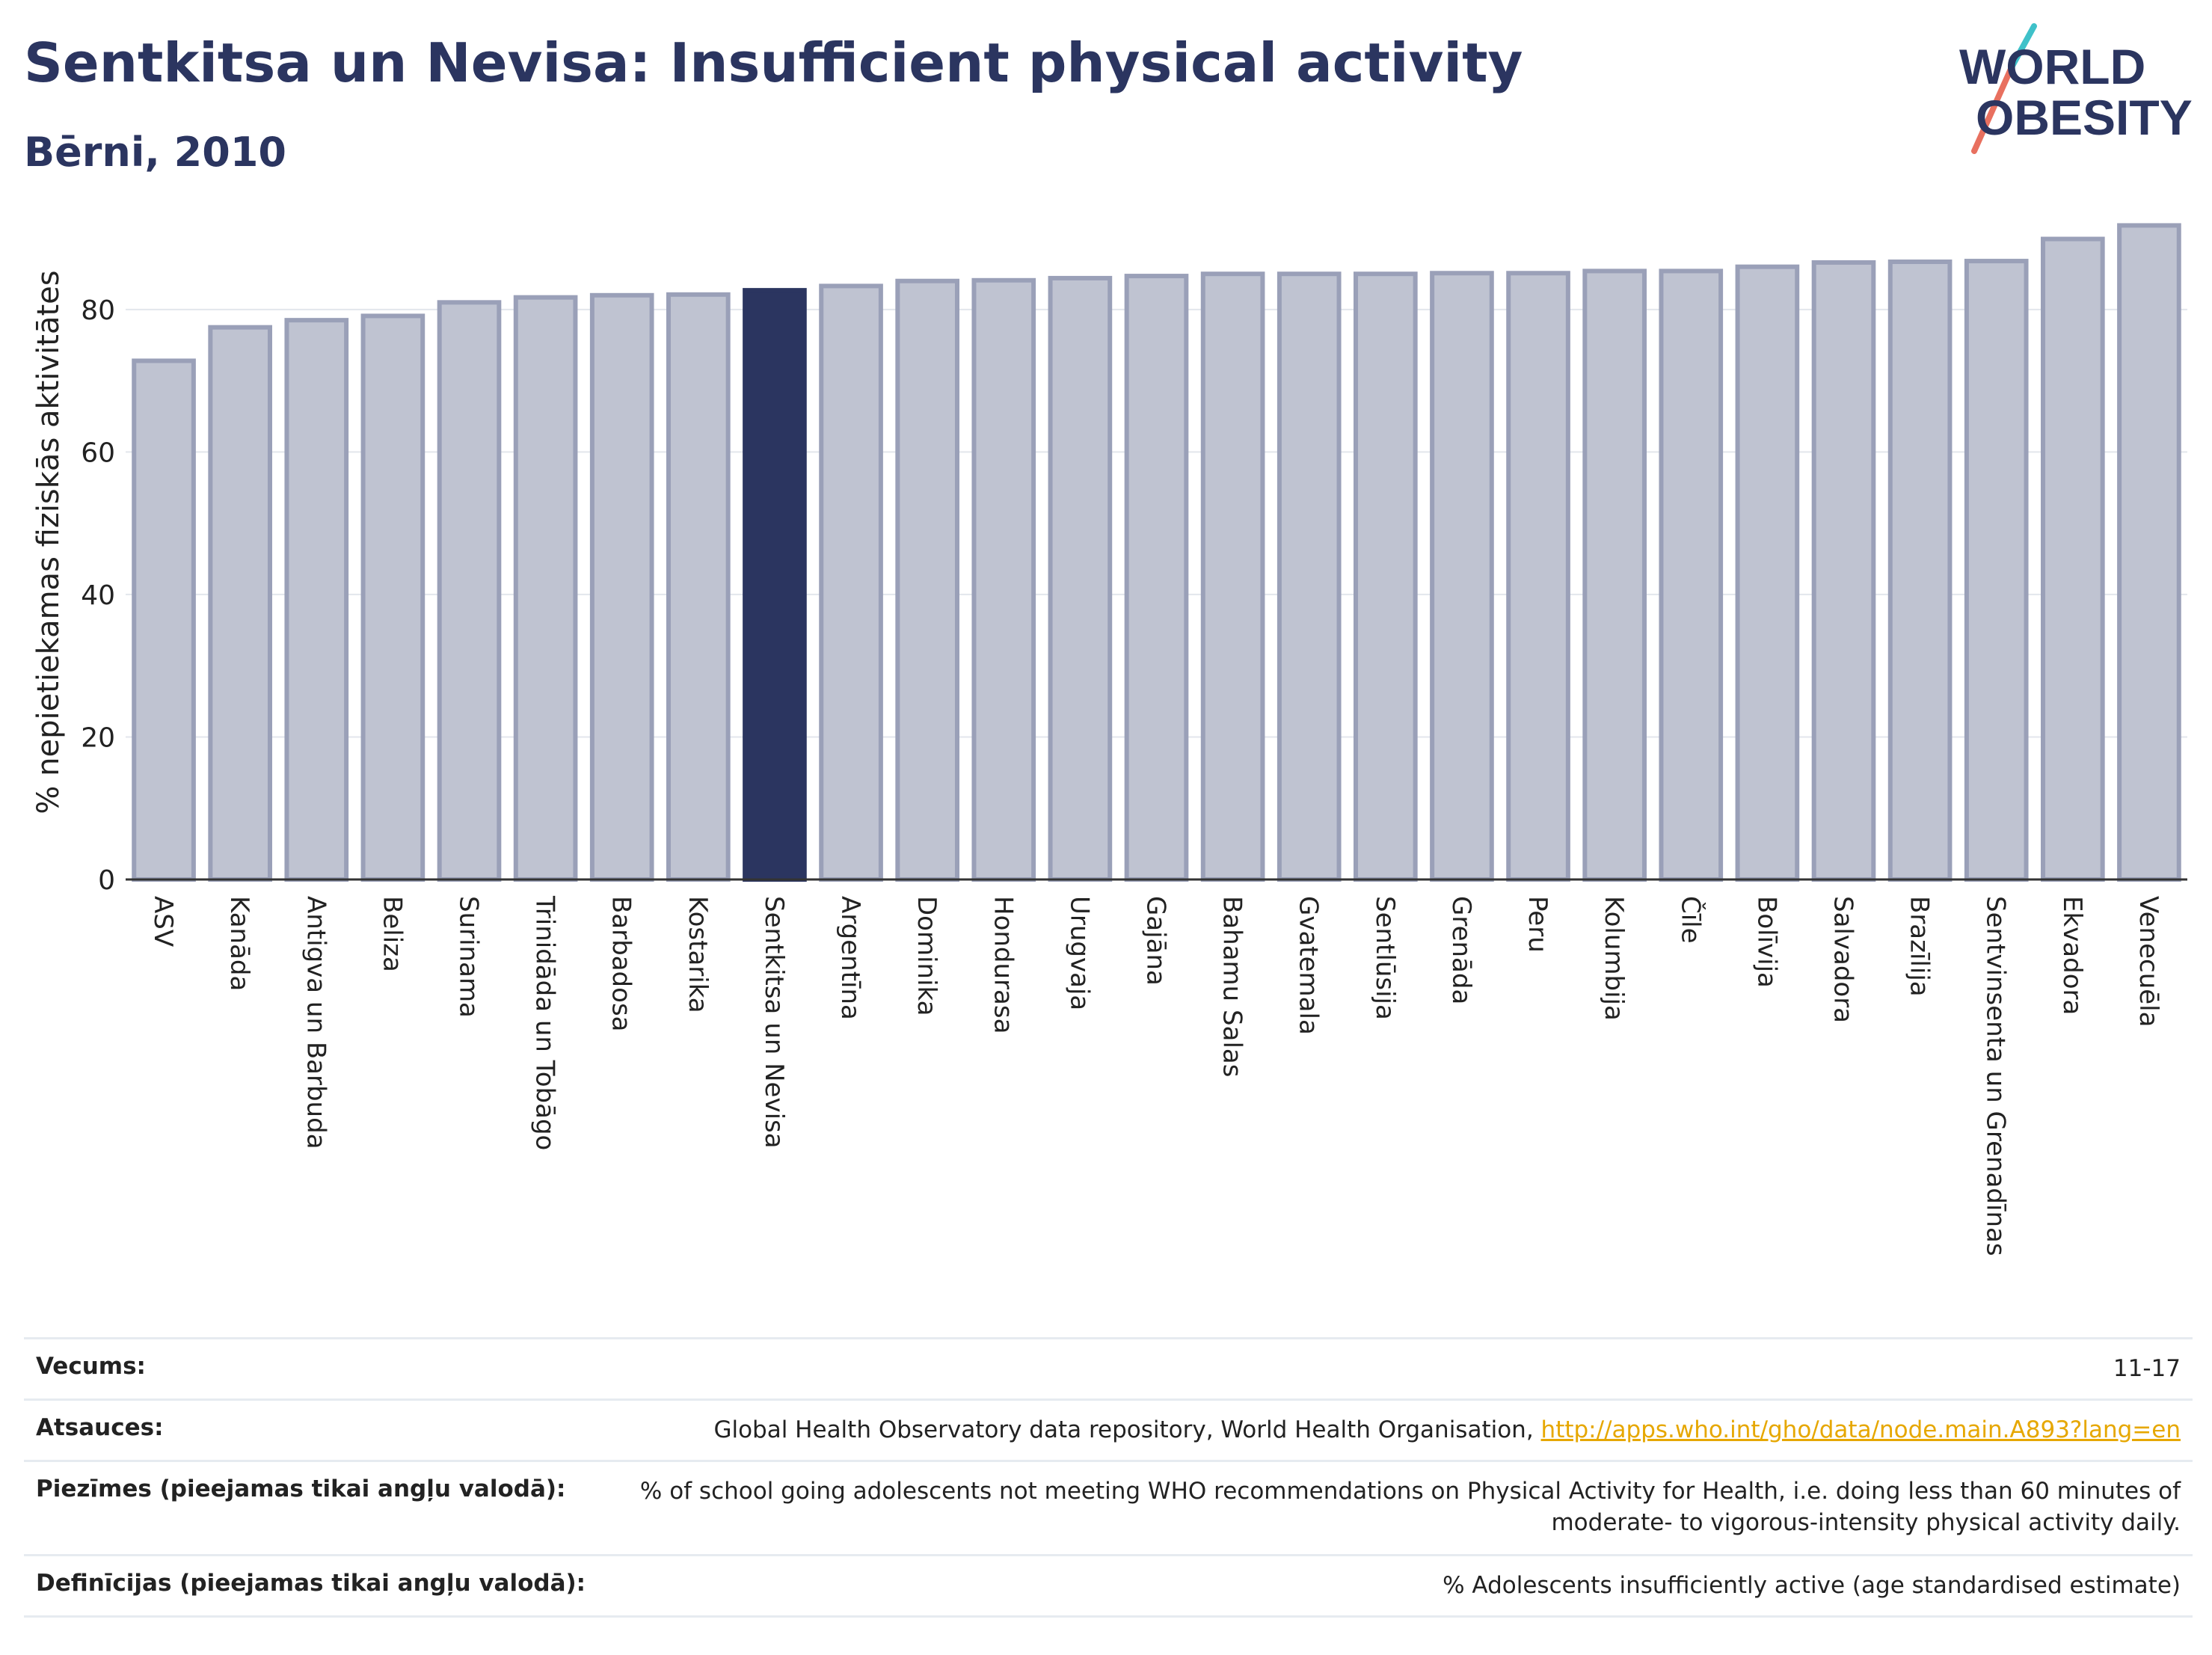 This screenshot has height=1655, width=2212. I want to click on age-label: Vecums:, so click(91, 1366).